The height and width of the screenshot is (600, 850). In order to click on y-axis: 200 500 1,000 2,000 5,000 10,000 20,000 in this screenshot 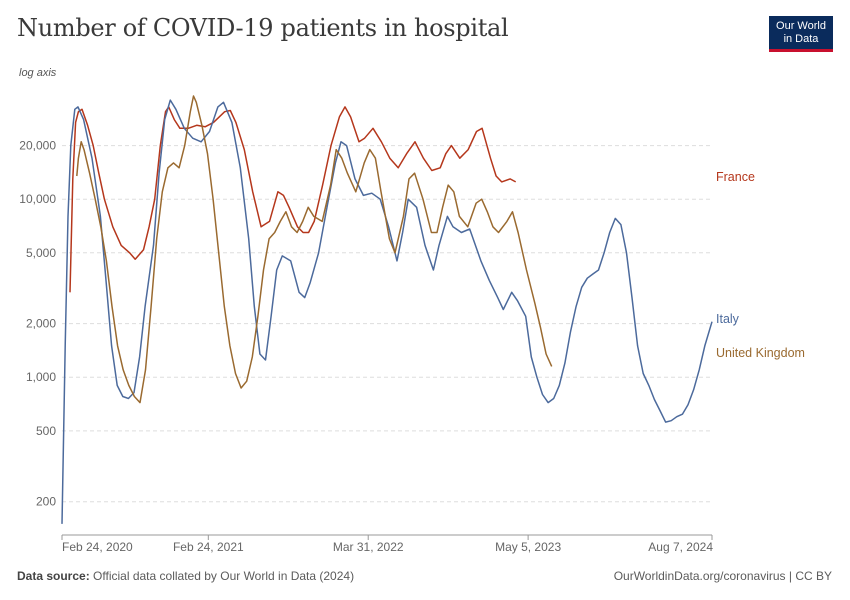, I will do `click(37, 324)`.